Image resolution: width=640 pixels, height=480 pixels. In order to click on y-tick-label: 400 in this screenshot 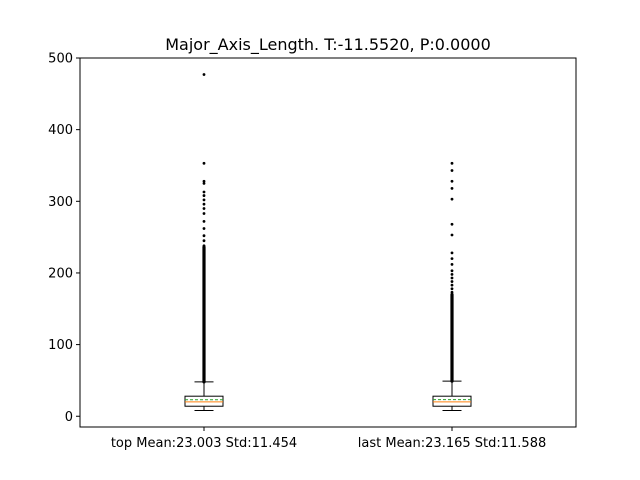, I will do `click(60, 130)`.